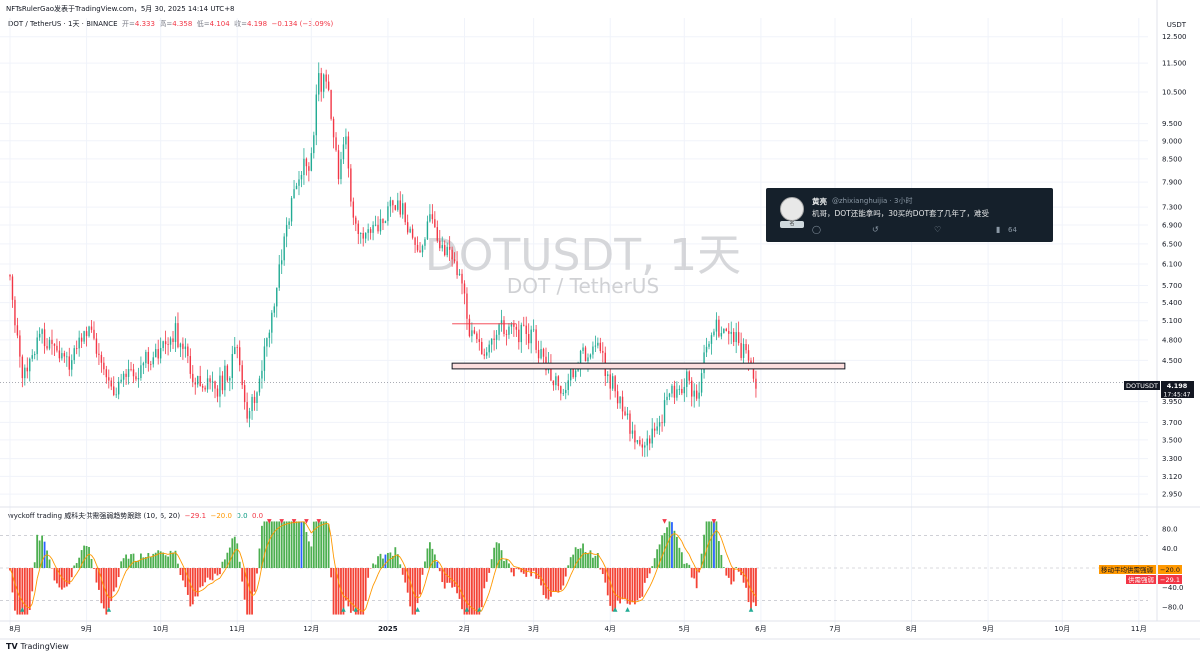  Describe the element at coordinates (1176, 25) in the screenshot. I see `currency-label: USDT` at that location.